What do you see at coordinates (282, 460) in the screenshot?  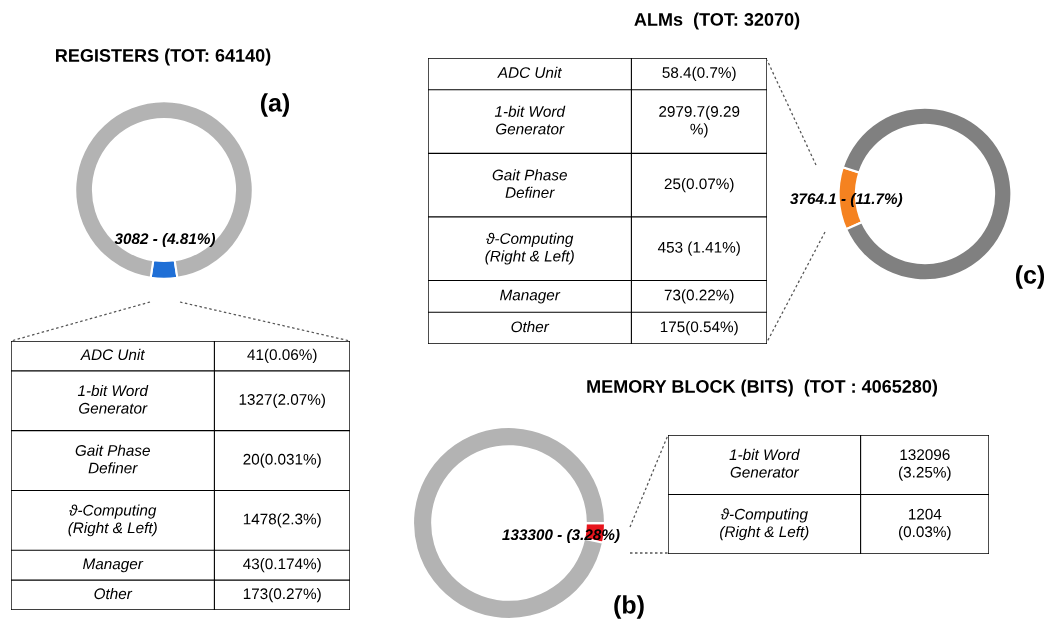 I see `text: 20(0.031%)` at bounding box center [282, 460].